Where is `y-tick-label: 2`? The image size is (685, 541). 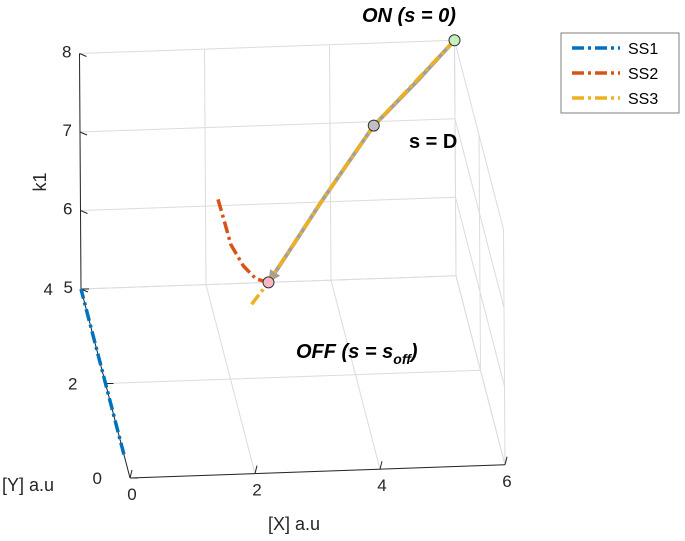
y-tick-label: 2 is located at coordinates (72, 384).